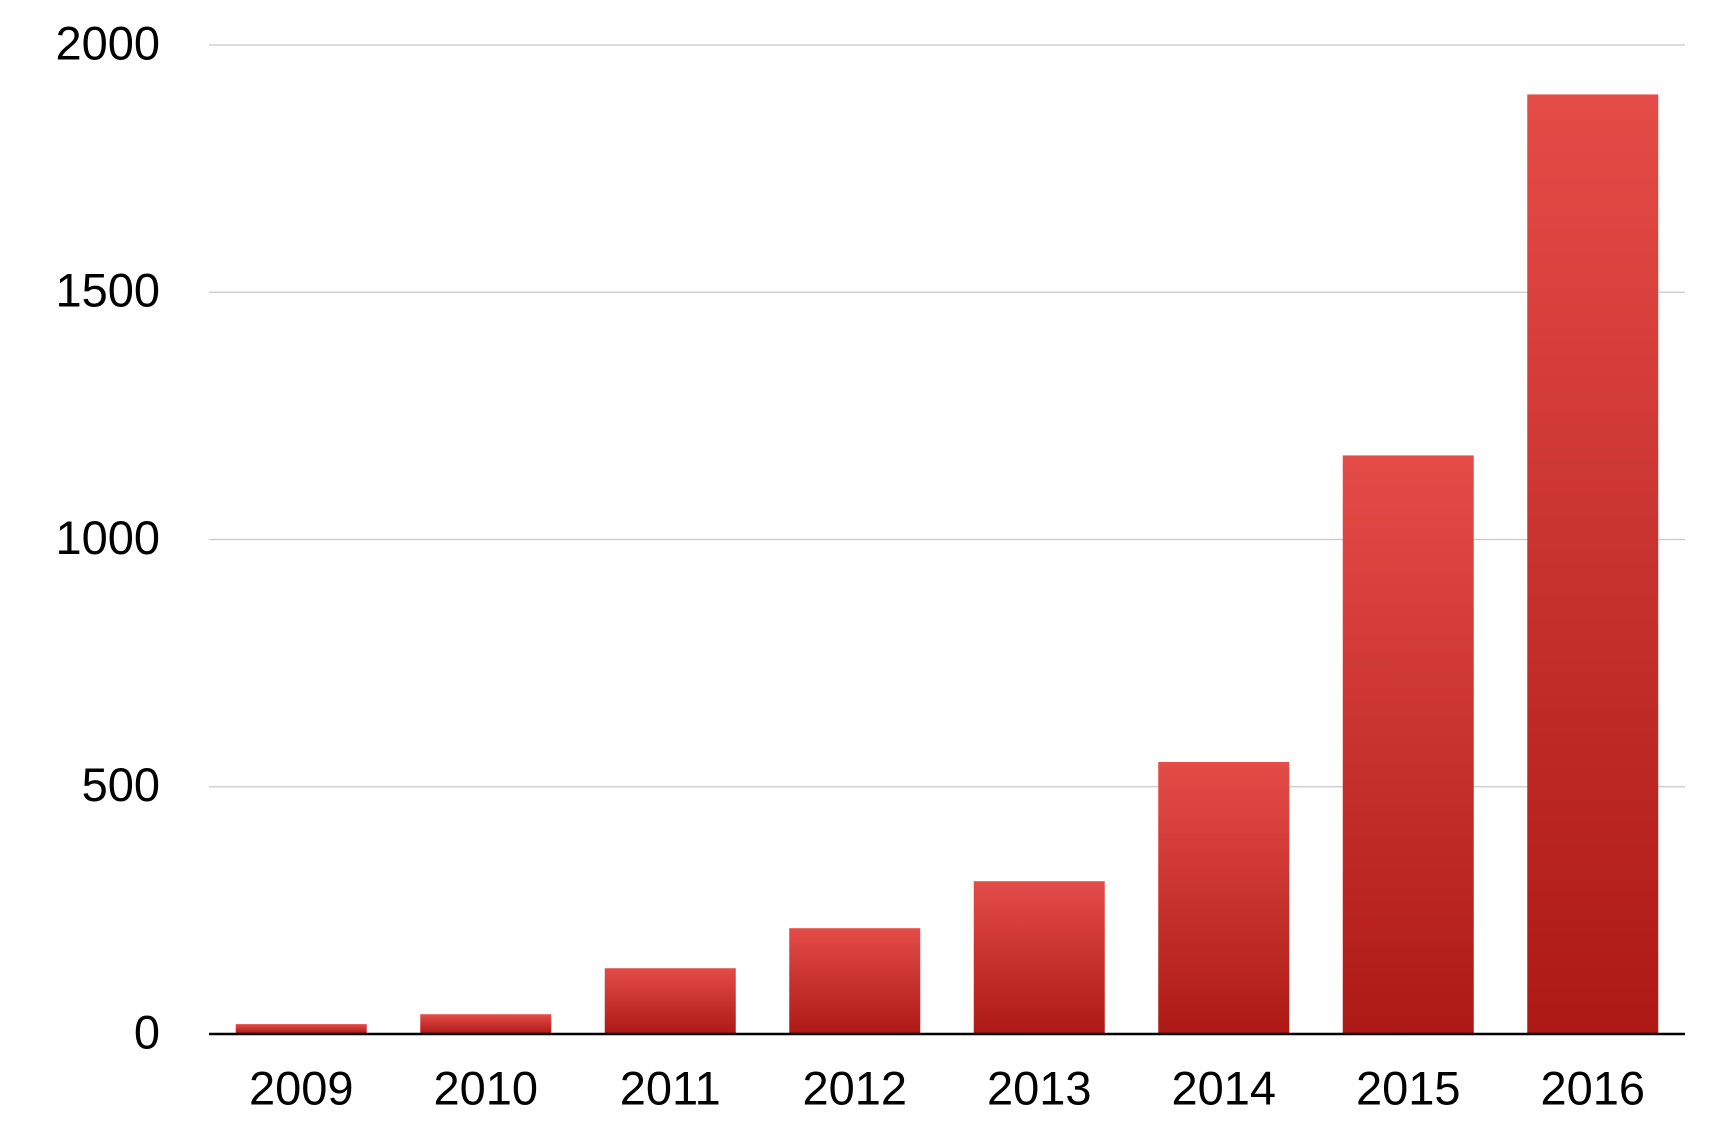 The width and height of the screenshot is (1718, 1144). Describe the element at coordinates (301, 1087) in the screenshot. I see `x-tick-label: 2009` at that location.